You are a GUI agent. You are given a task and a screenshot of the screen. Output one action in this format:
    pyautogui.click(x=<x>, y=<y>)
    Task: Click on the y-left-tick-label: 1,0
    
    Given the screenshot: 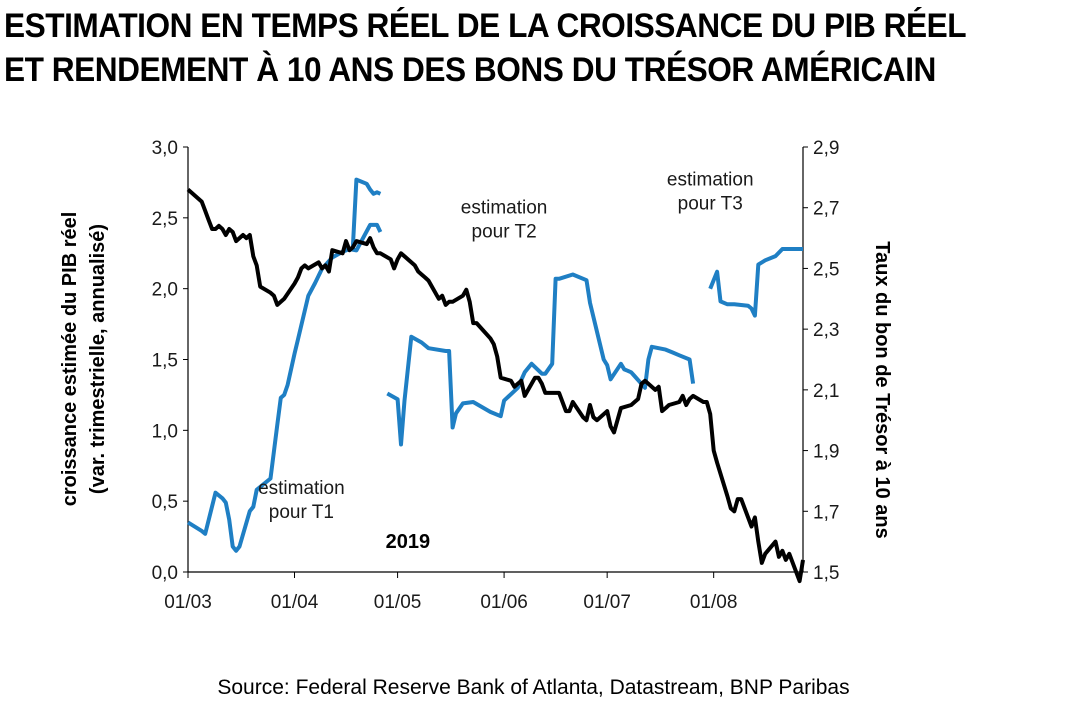 What is the action you would take?
    pyautogui.click(x=165, y=431)
    